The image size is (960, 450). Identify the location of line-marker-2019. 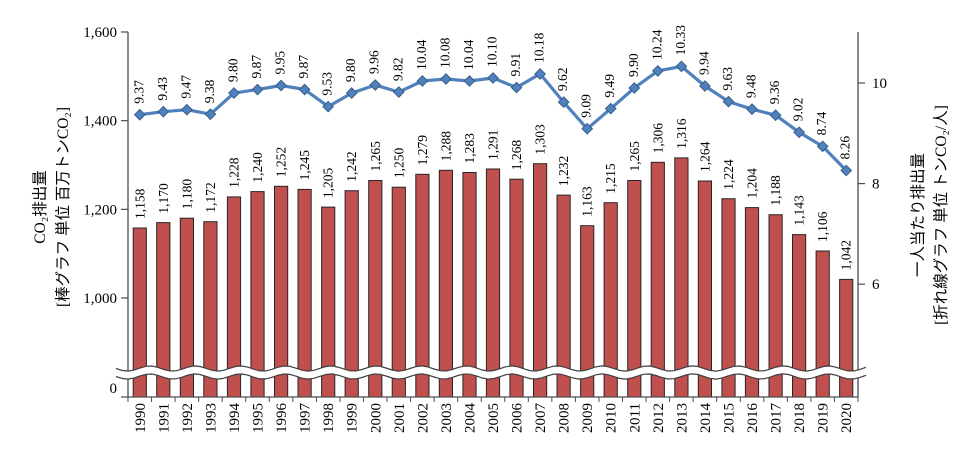
(822, 146).